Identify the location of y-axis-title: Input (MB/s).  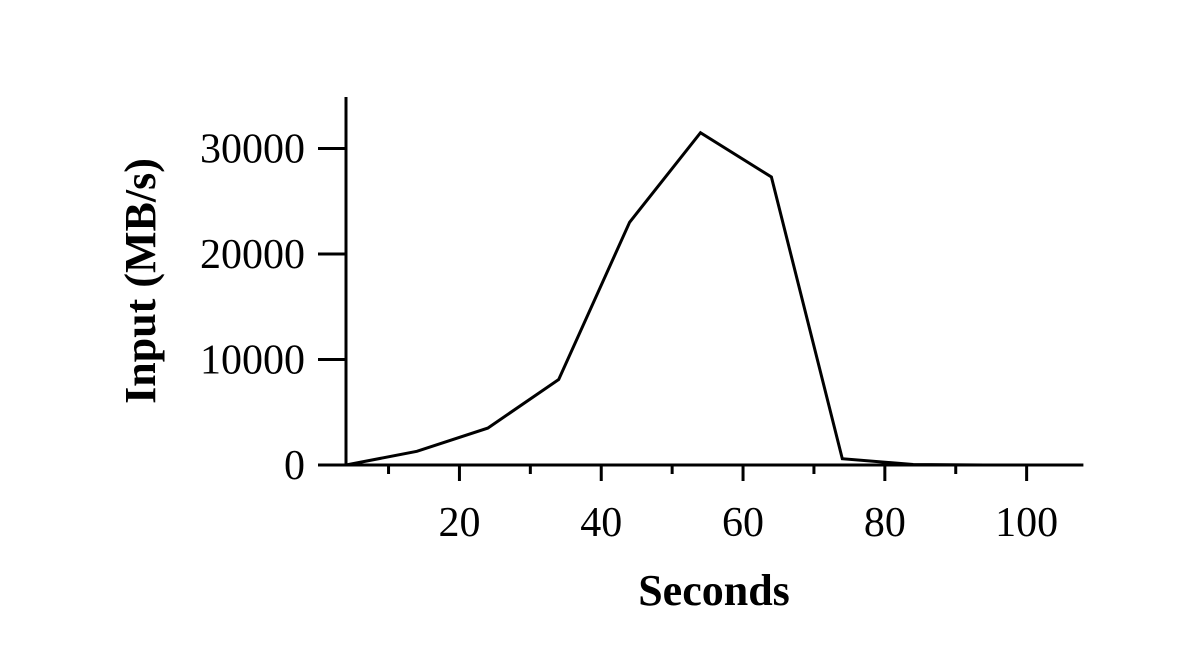
(140, 281).